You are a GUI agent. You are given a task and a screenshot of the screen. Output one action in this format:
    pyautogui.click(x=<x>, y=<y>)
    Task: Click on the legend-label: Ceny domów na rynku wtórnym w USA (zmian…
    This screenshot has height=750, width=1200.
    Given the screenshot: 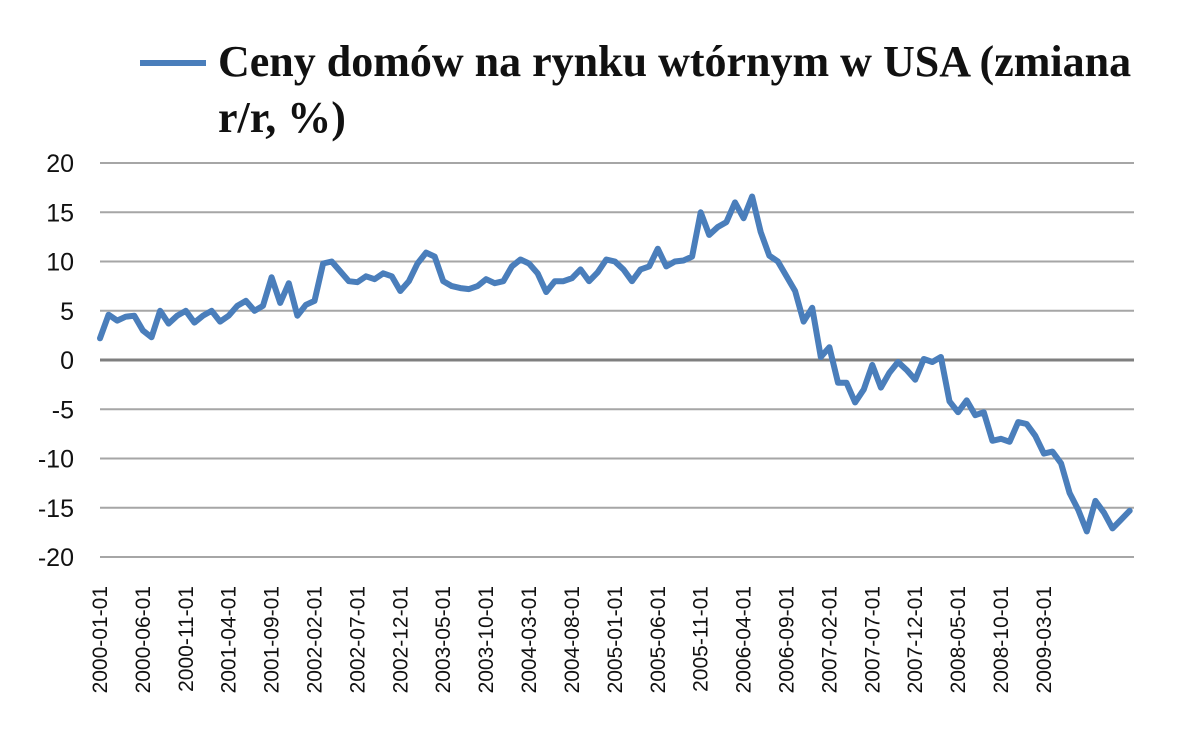 What is the action you would take?
    pyautogui.click(x=675, y=89)
    